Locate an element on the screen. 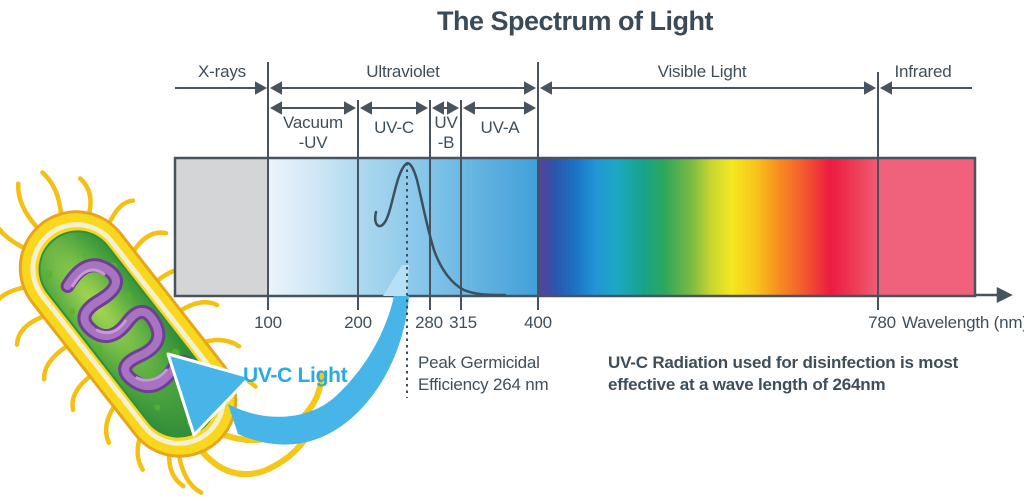 The width and height of the screenshot is (1024, 498). range-arrows-uv is located at coordinates (403, 108).